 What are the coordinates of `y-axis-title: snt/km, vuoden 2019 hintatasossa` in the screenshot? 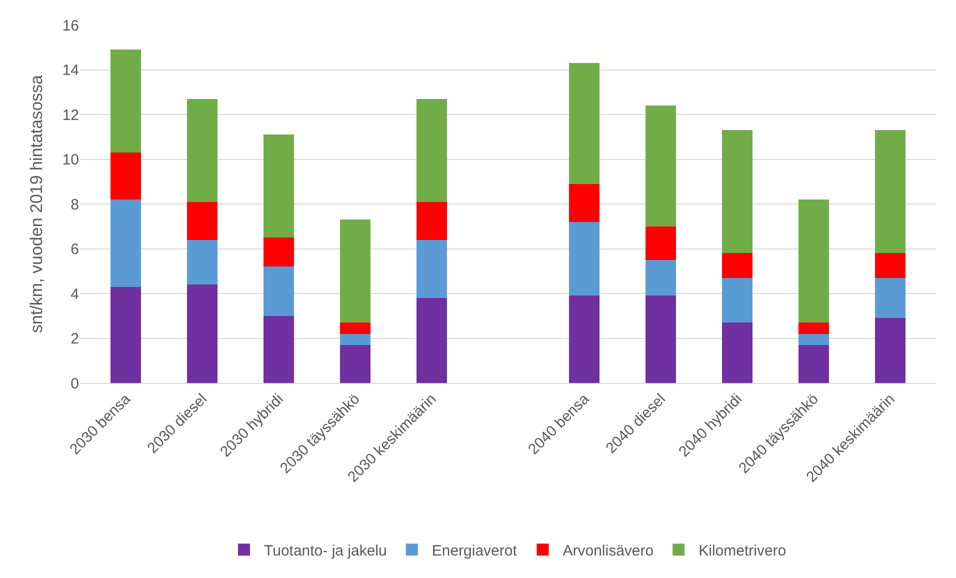 It's located at (36, 203).